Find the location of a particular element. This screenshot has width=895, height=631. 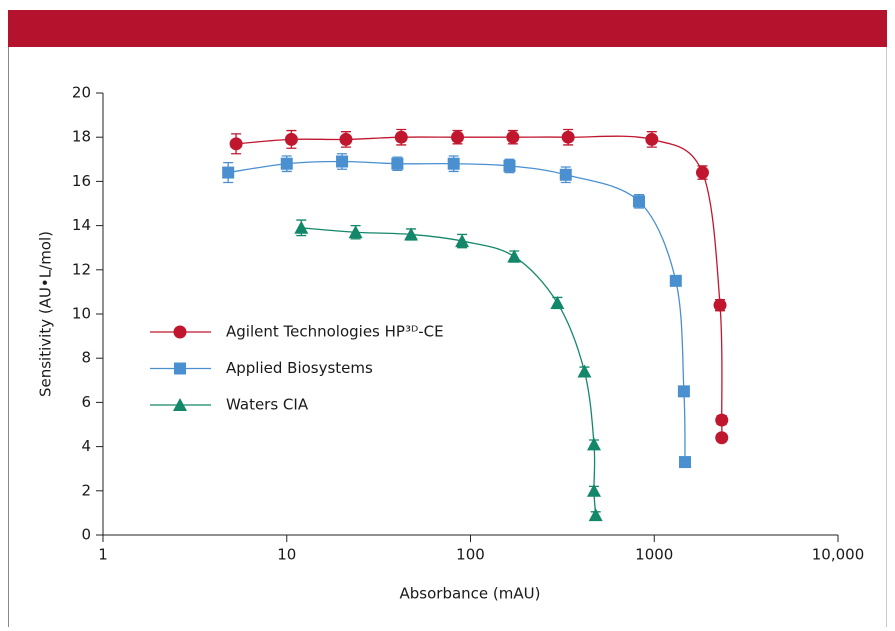

x-tick-label: 10,000 is located at coordinates (838, 555).